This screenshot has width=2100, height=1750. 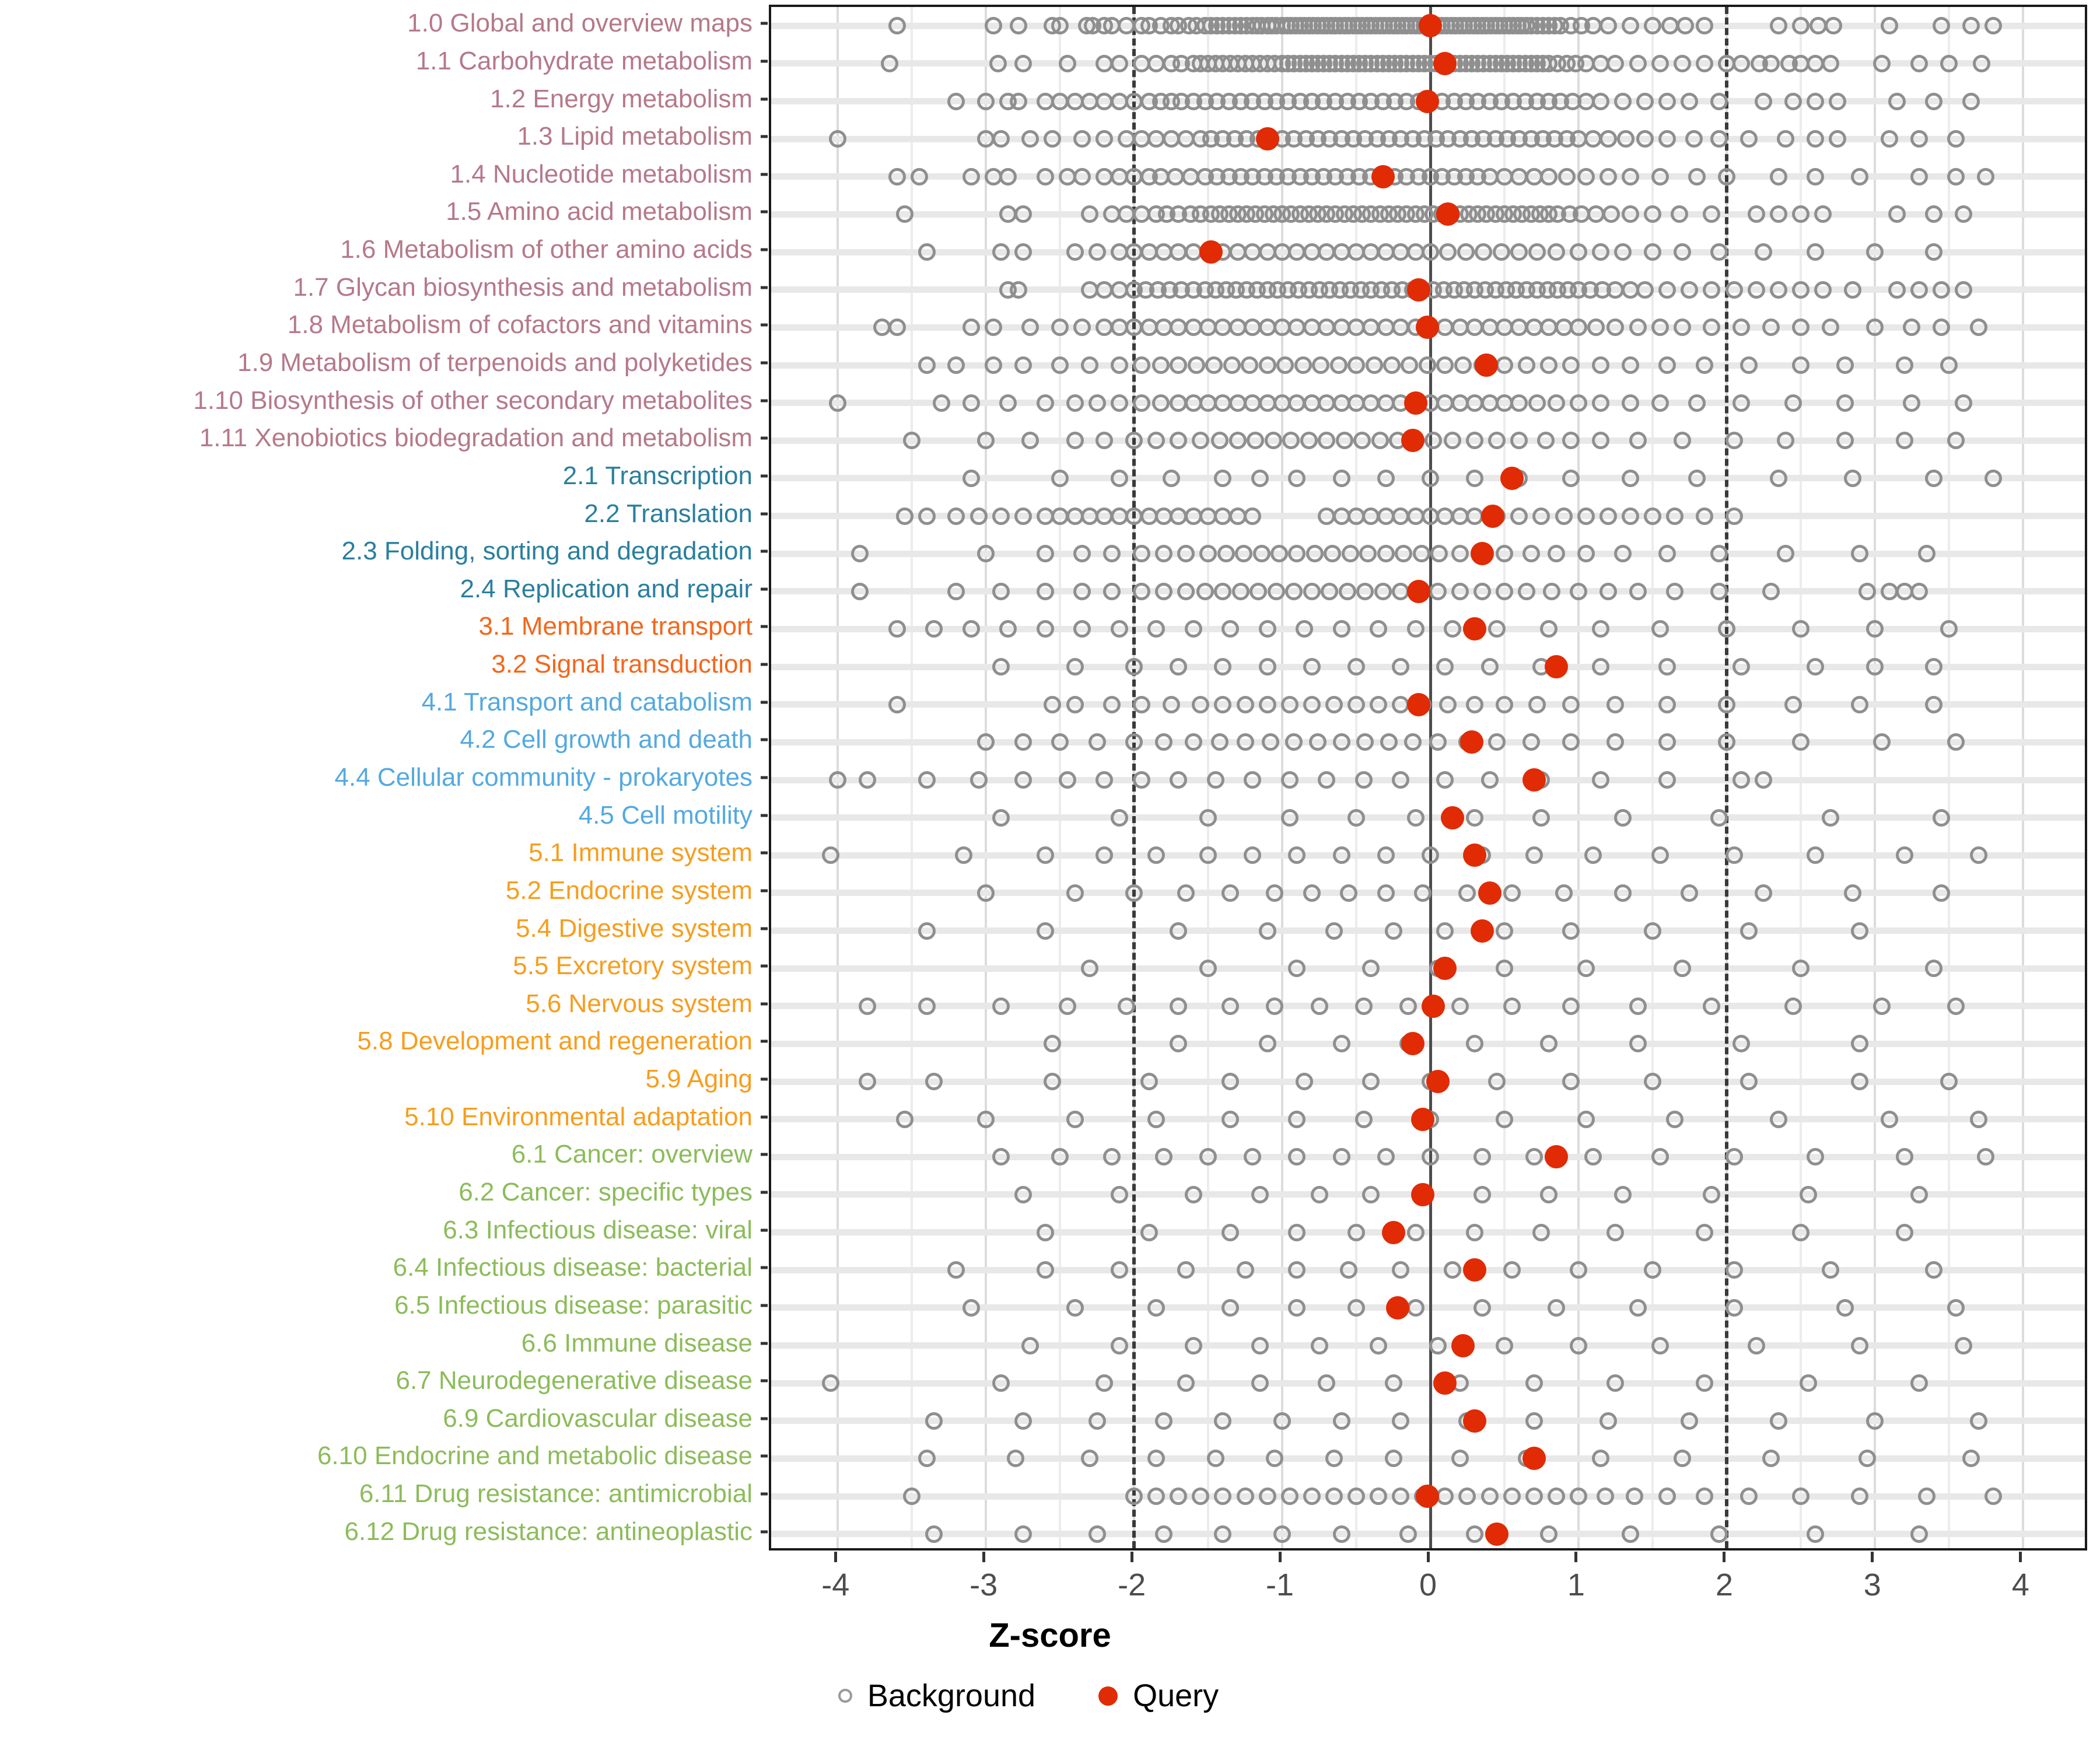 What do you see at coordinates (1131, 1557) in the screenshot?
I see `x-axis-tick` at bounding box center [1131, 1557].